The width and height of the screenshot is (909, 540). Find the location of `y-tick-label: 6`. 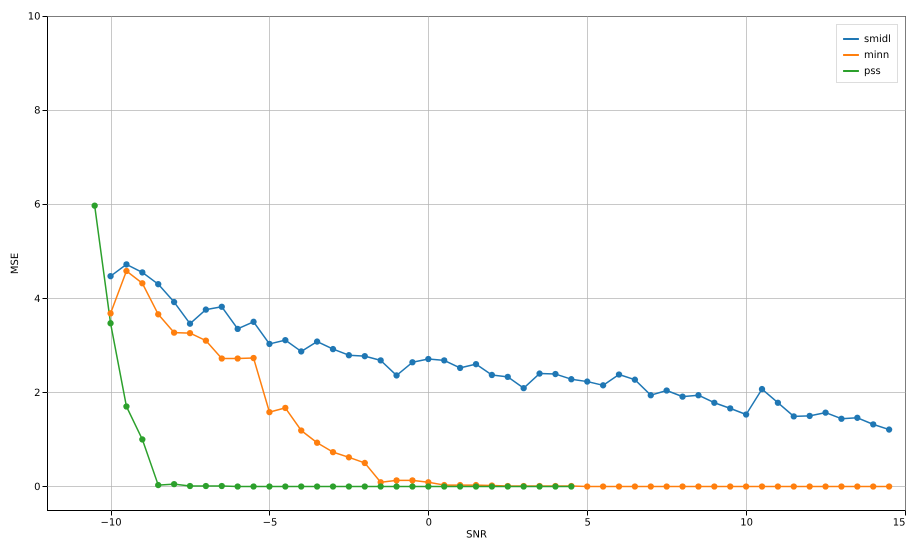

y-tick-label: 6 is located at coordinates (37, 205).